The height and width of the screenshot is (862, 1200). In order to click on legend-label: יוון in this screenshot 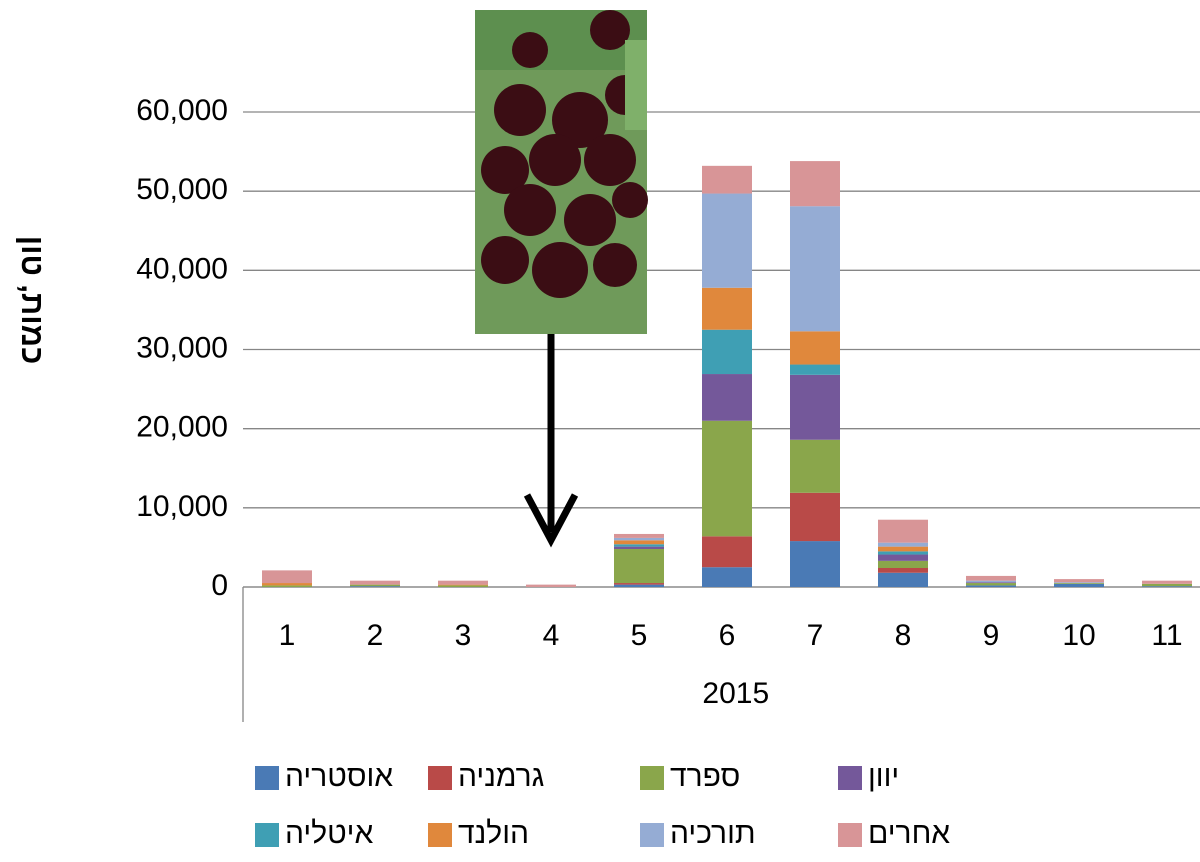, I will do `click(883, 776)`.